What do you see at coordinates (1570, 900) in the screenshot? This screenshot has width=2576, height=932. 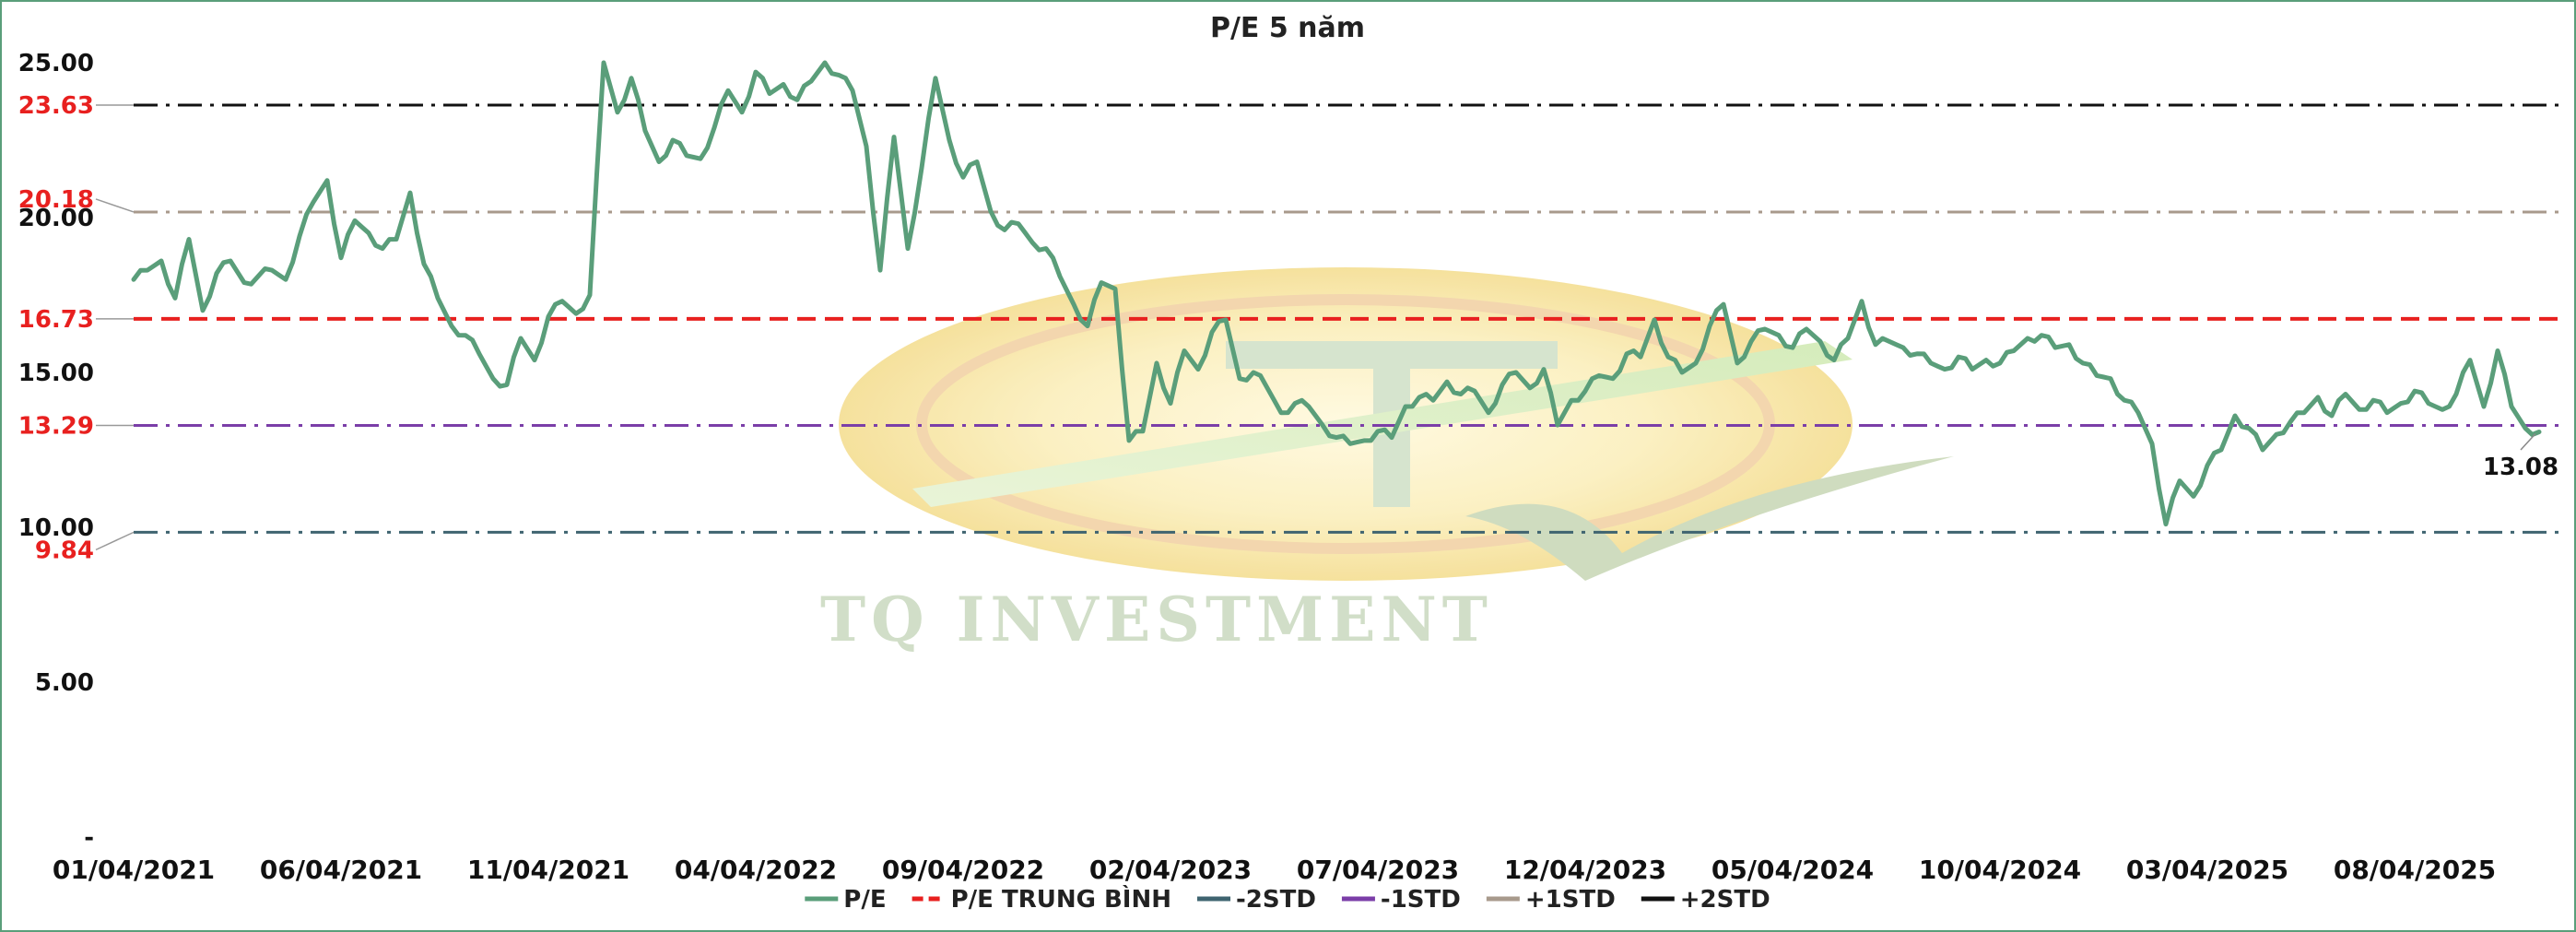 I see `legend-label: +1STD` at bounding box center [1570, 900].